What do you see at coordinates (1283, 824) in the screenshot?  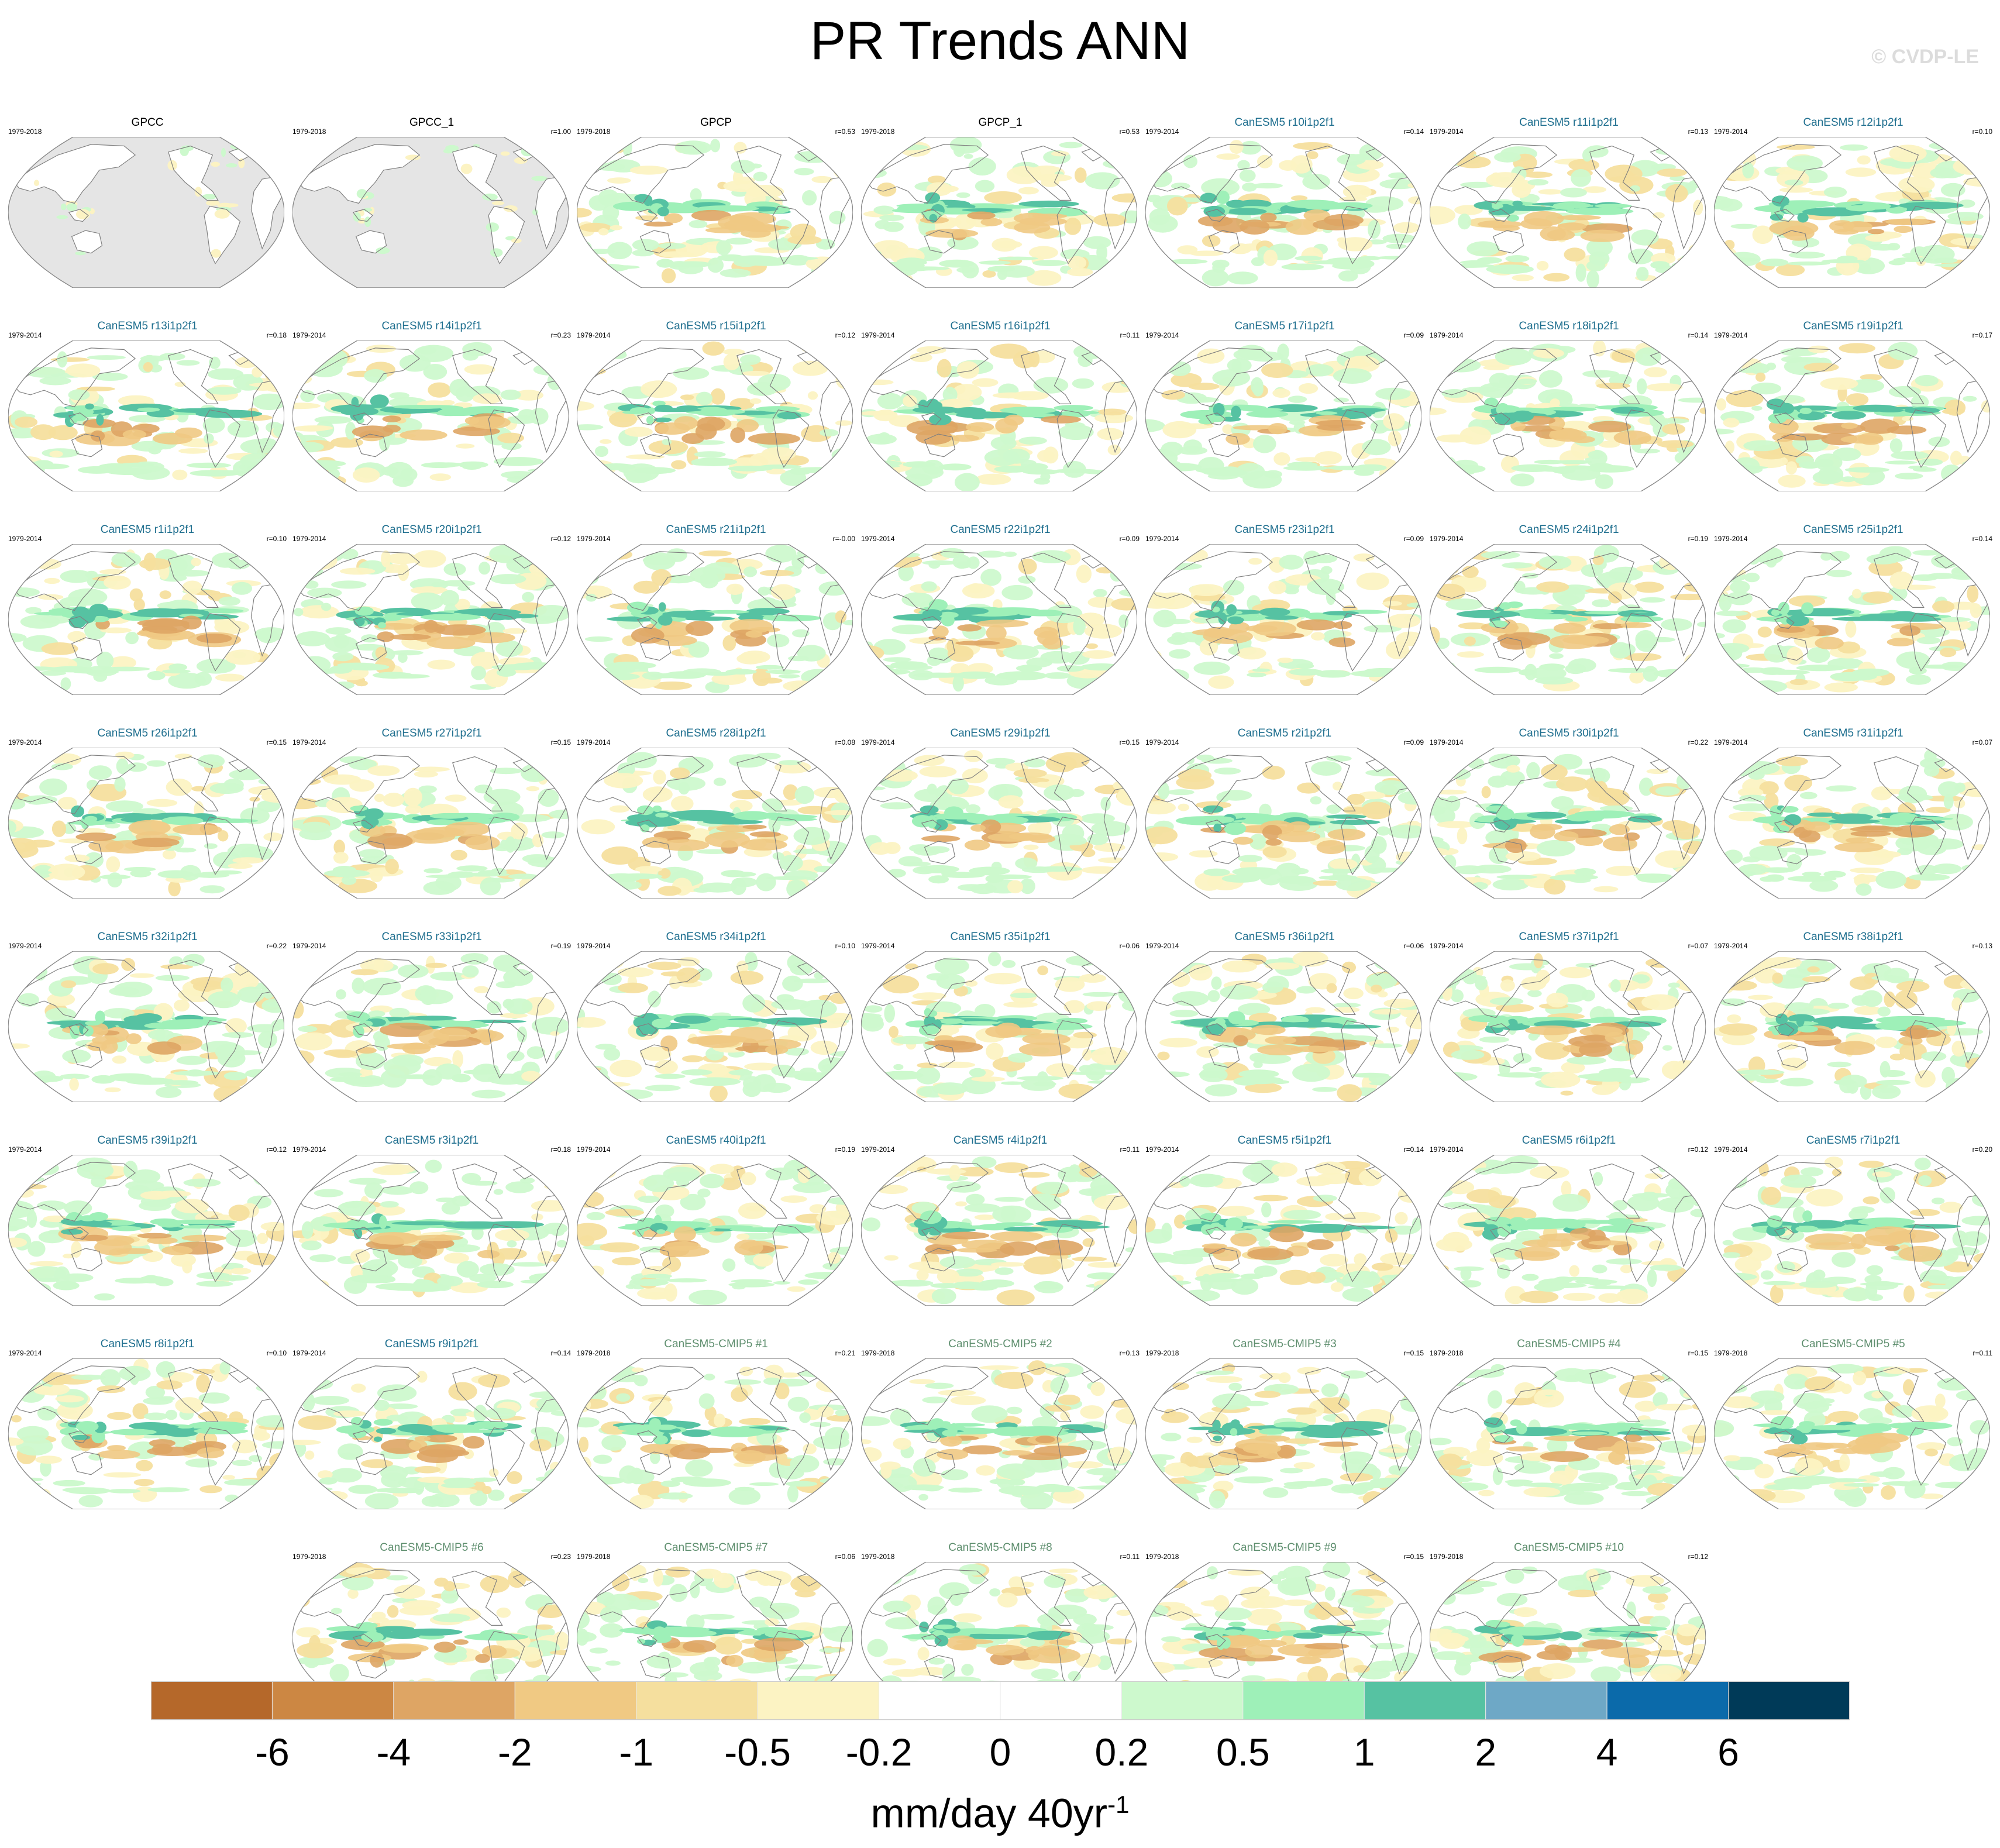 I see `robinson-map` at bounding box center [1283, 824].